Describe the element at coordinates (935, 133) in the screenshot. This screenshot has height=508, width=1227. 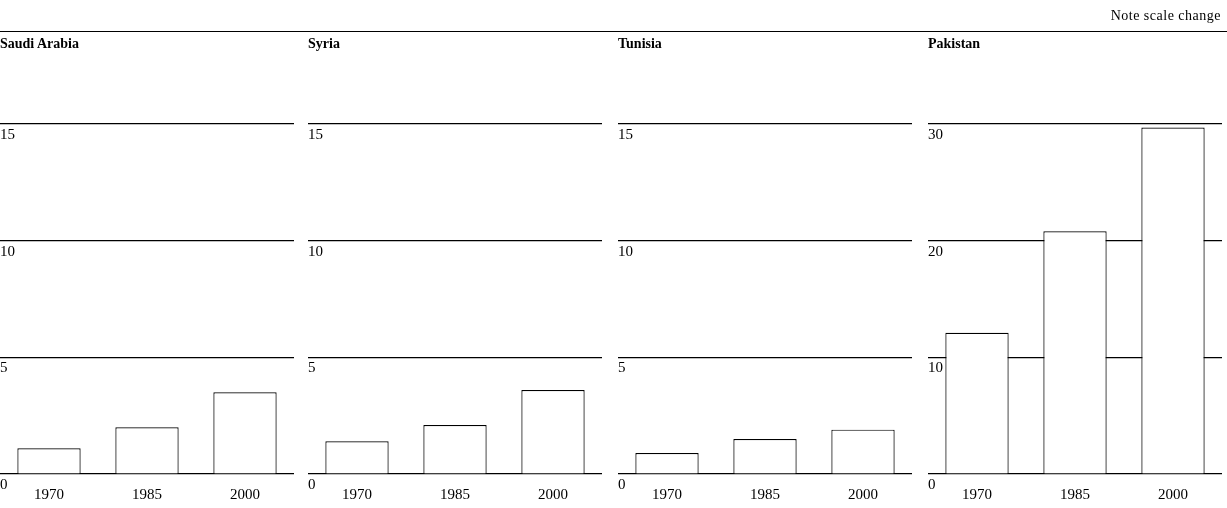
I see `y-tick-label: 30` at that location.